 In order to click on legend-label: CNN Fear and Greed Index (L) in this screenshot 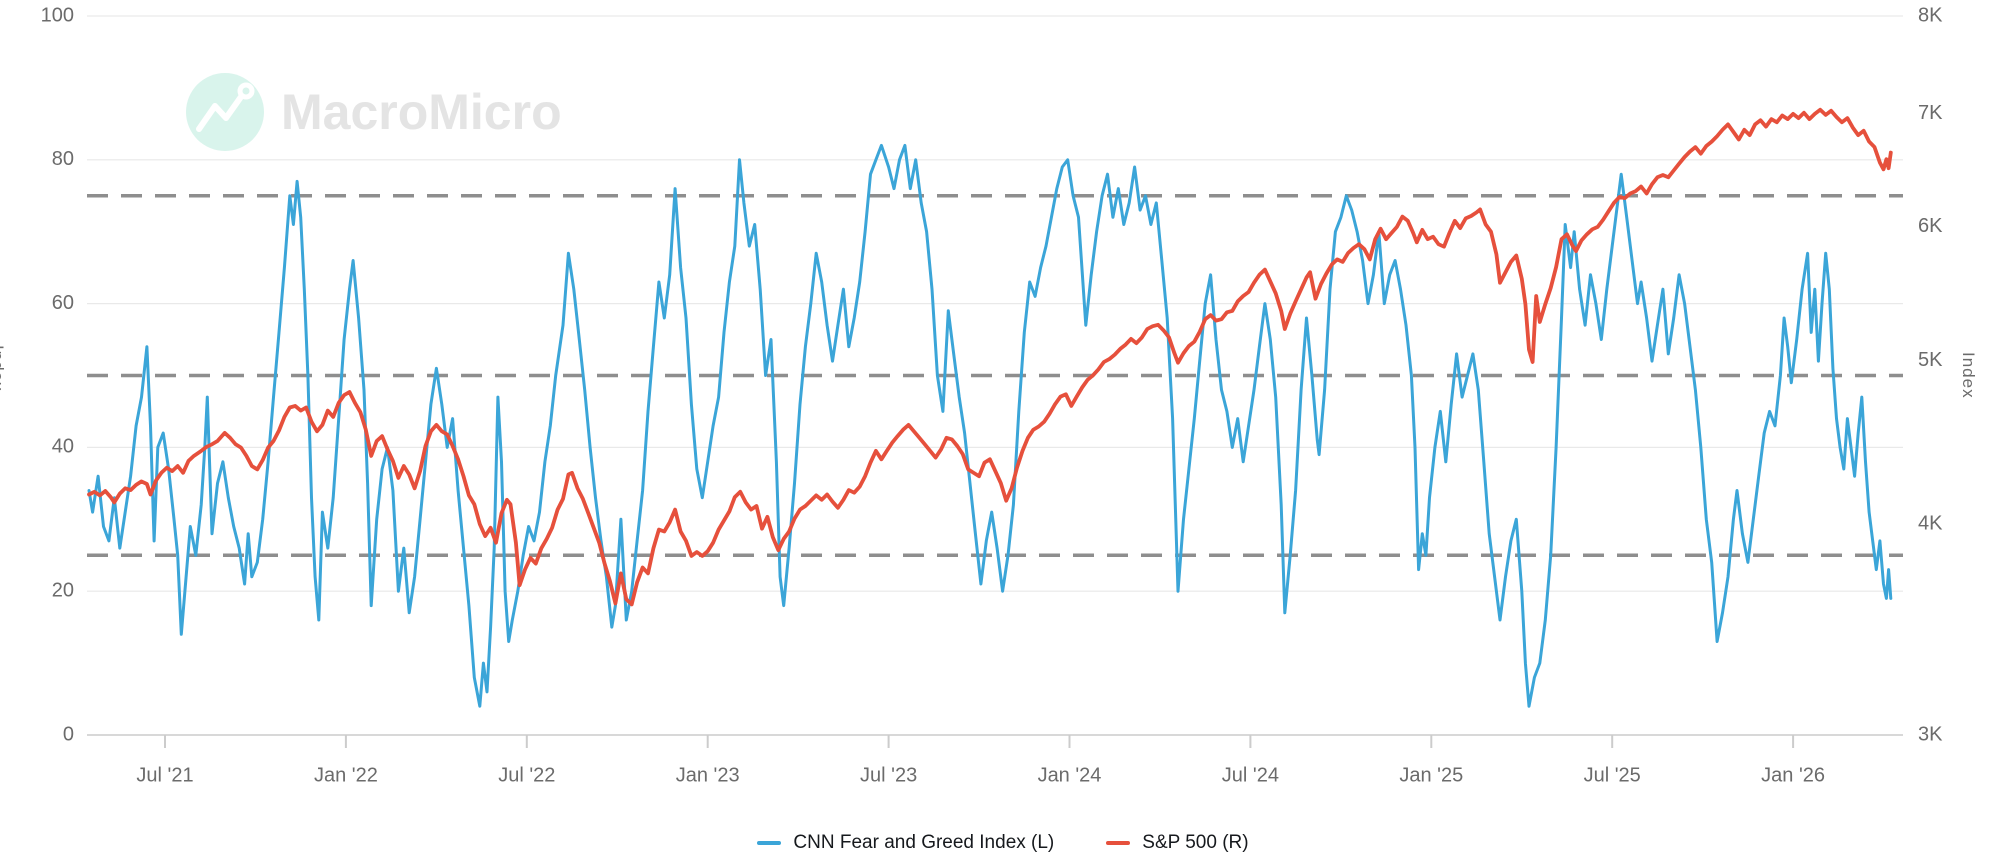, I will do `click(924, 842)`.